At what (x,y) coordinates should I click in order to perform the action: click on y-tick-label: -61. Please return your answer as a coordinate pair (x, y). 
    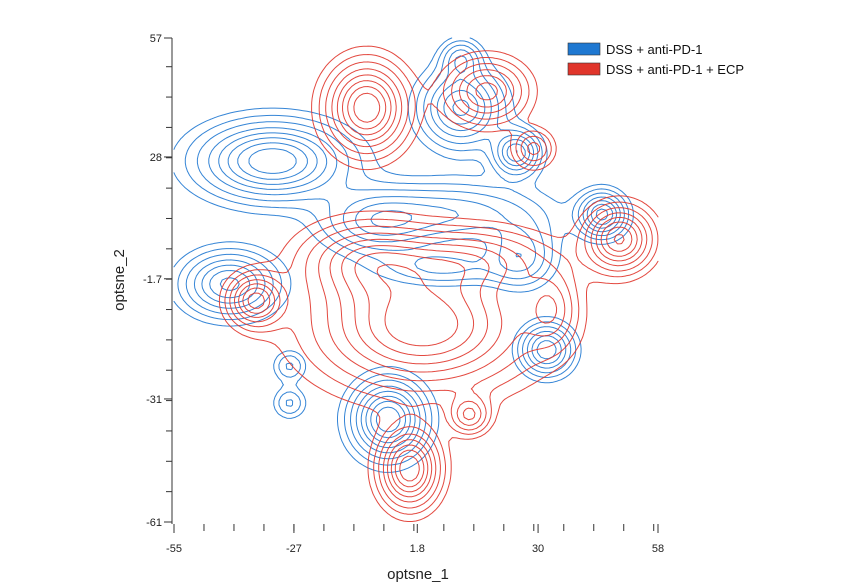
    Looking at the image, I should click on (154, 523).